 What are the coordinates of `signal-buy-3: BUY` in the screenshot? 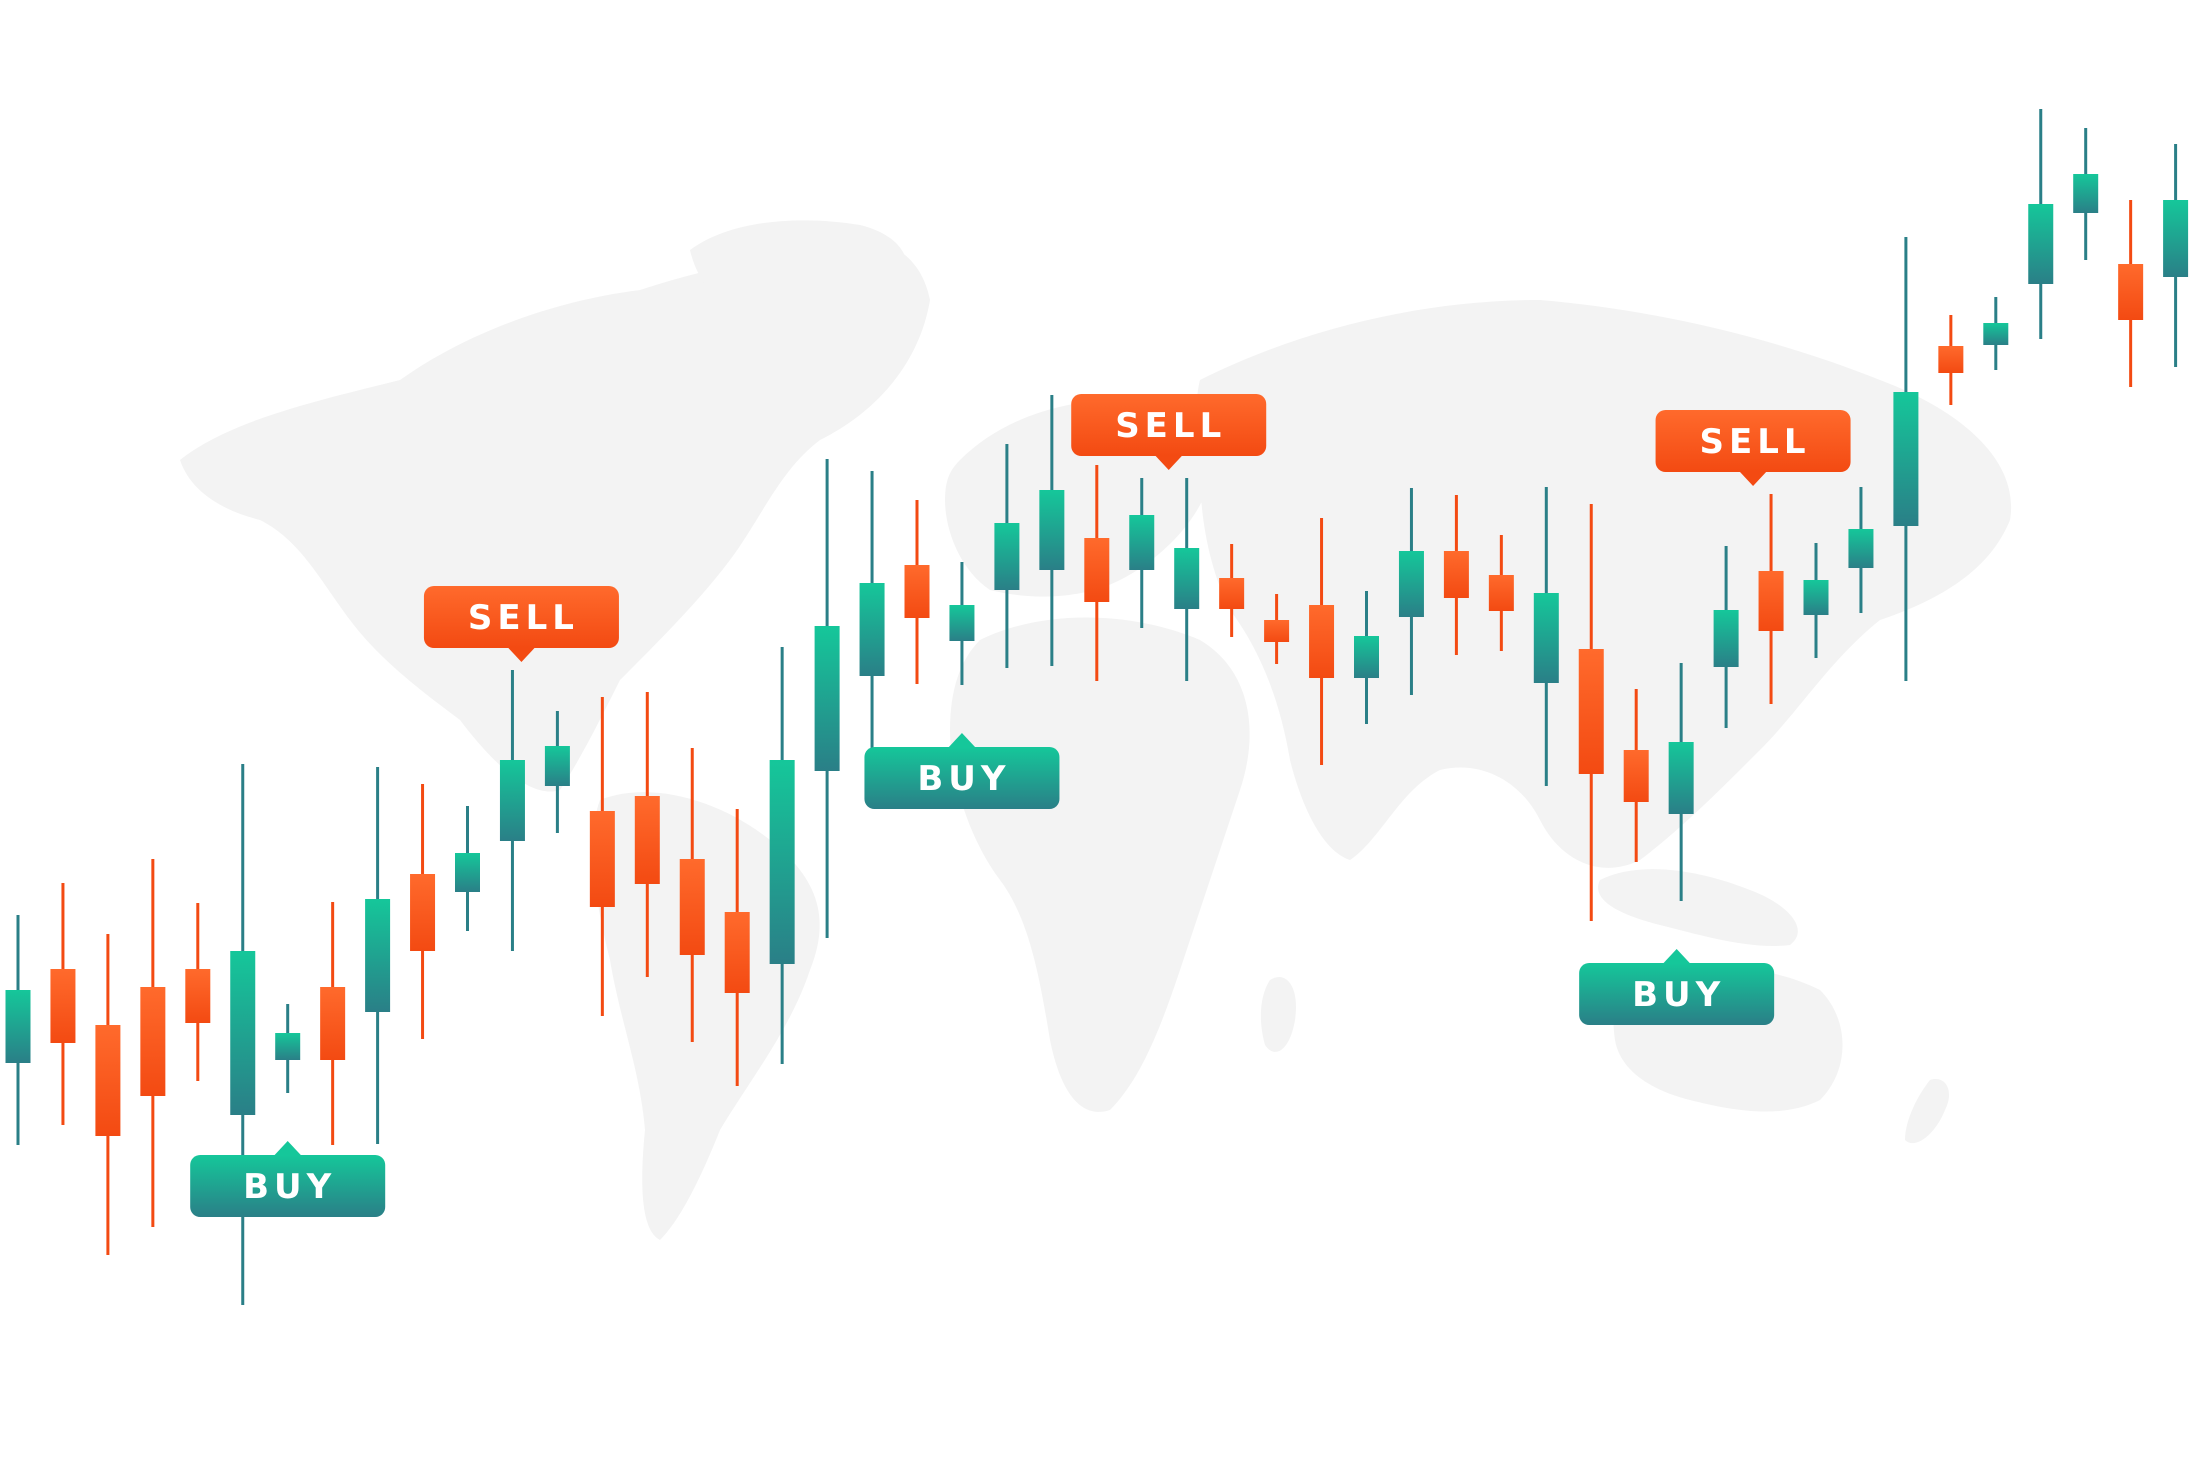 It's located at (962, 771).